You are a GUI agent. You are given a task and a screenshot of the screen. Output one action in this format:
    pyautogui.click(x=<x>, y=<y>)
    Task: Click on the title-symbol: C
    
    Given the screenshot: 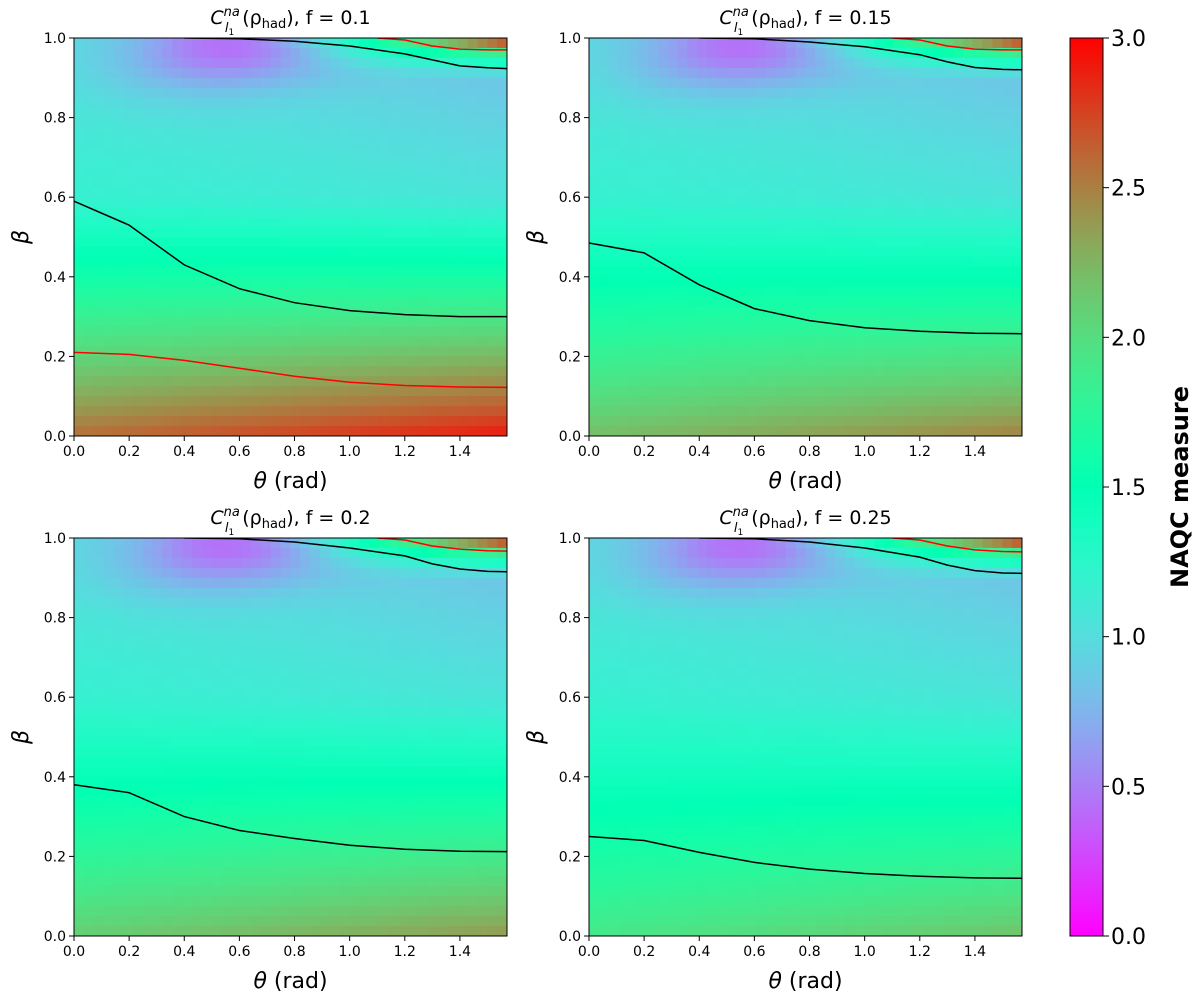 What is the action you would take?
    pyautogui.click(x=217, y=18)
    